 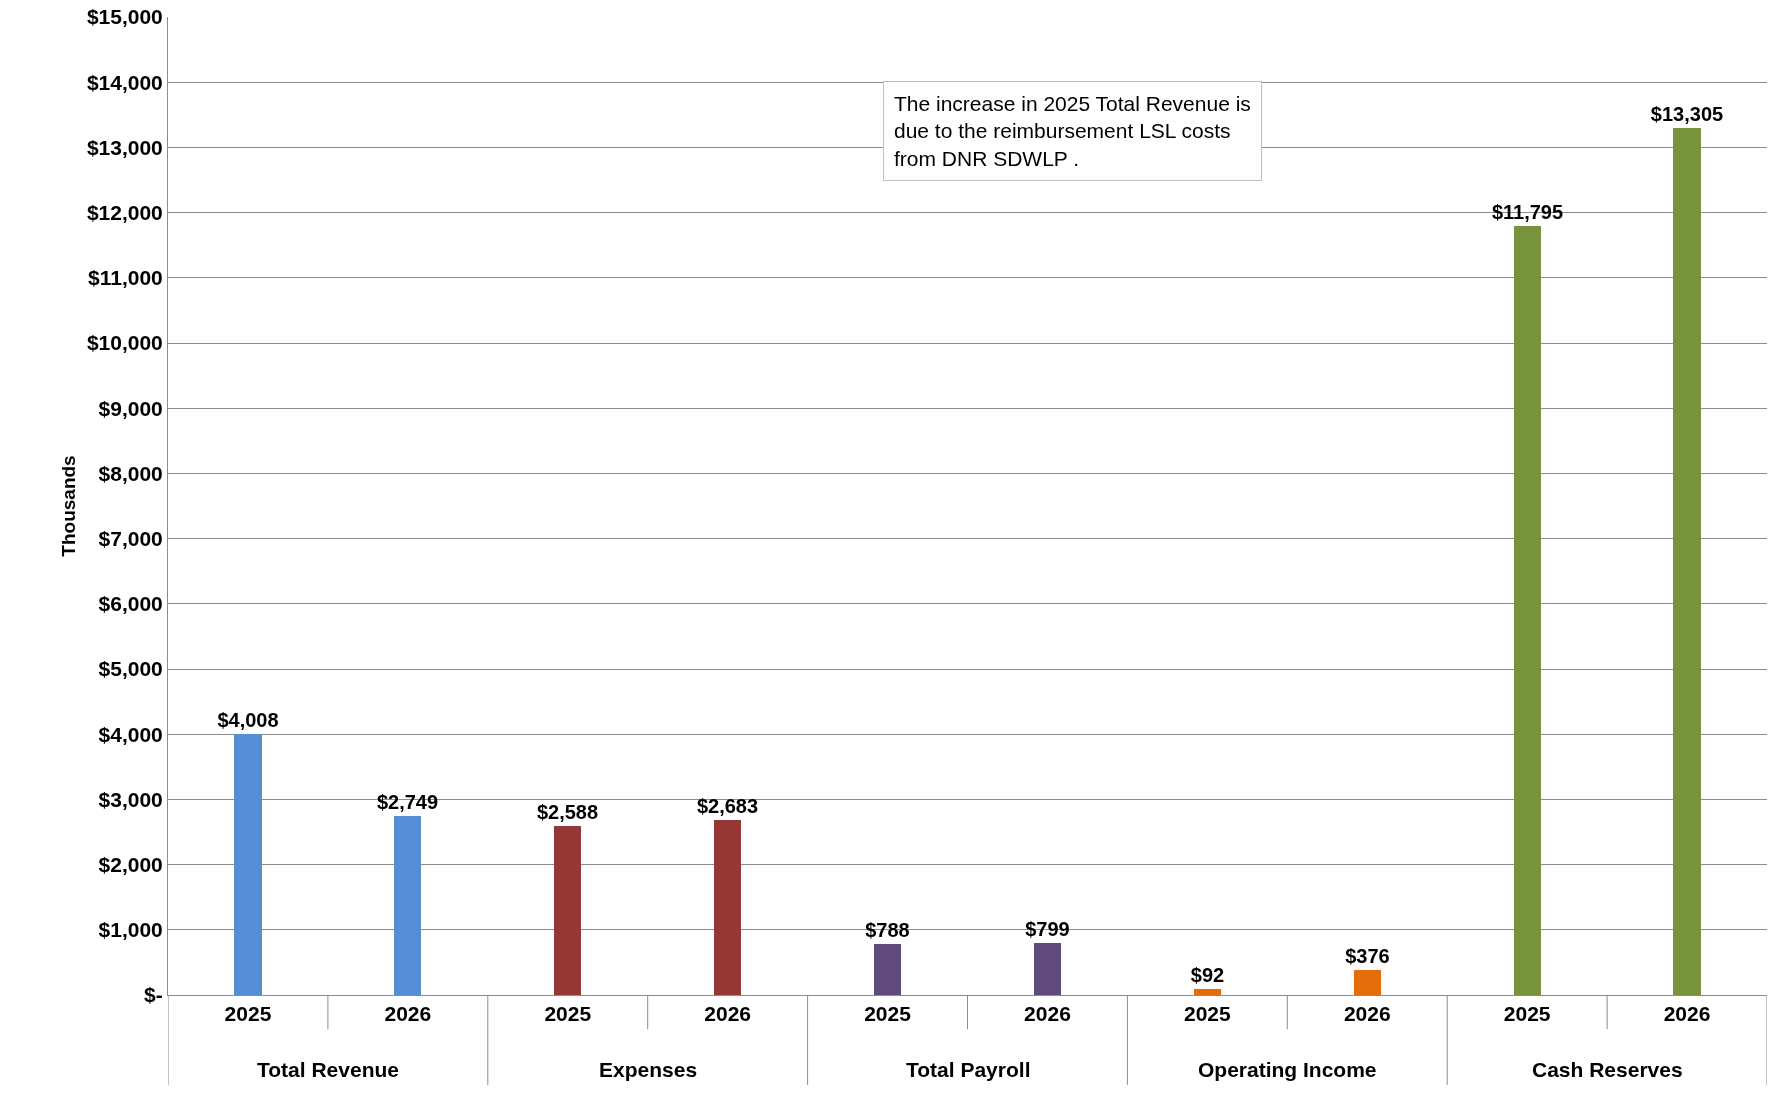 What do you see at coordinates (328, 1069) in the screenshot?
I see `text: Total Revenue` at bounding box center [328, 1069].